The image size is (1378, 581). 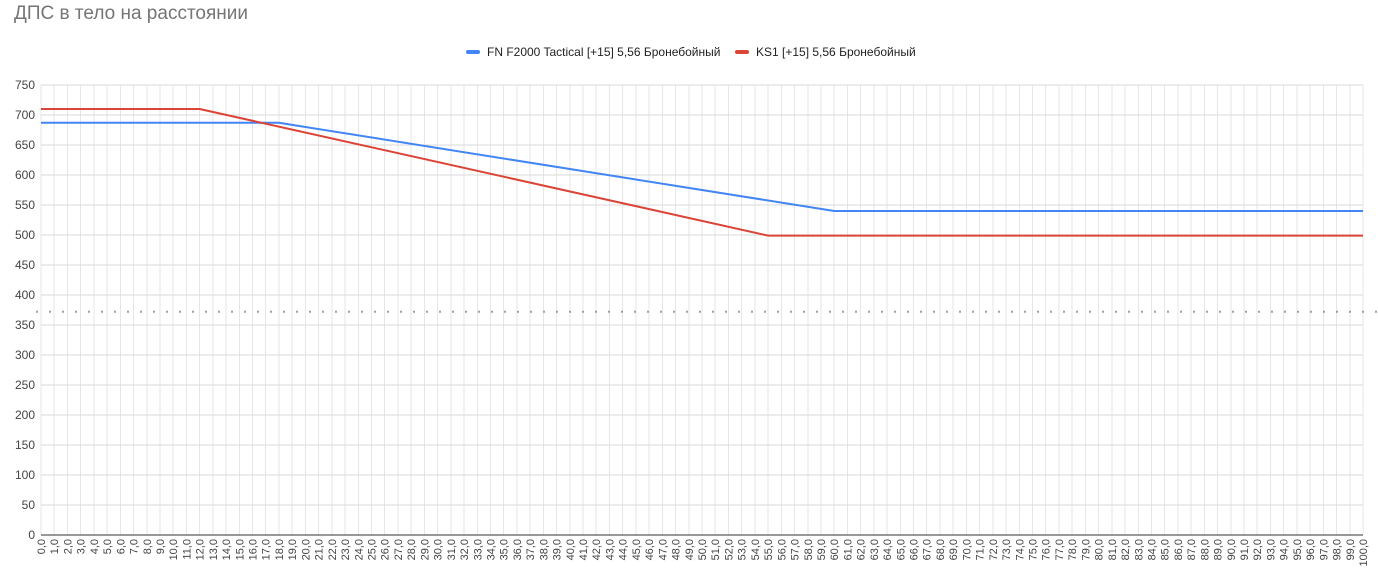 I want to click on x-tick-label: 52,0, so click(x=729, y=549).